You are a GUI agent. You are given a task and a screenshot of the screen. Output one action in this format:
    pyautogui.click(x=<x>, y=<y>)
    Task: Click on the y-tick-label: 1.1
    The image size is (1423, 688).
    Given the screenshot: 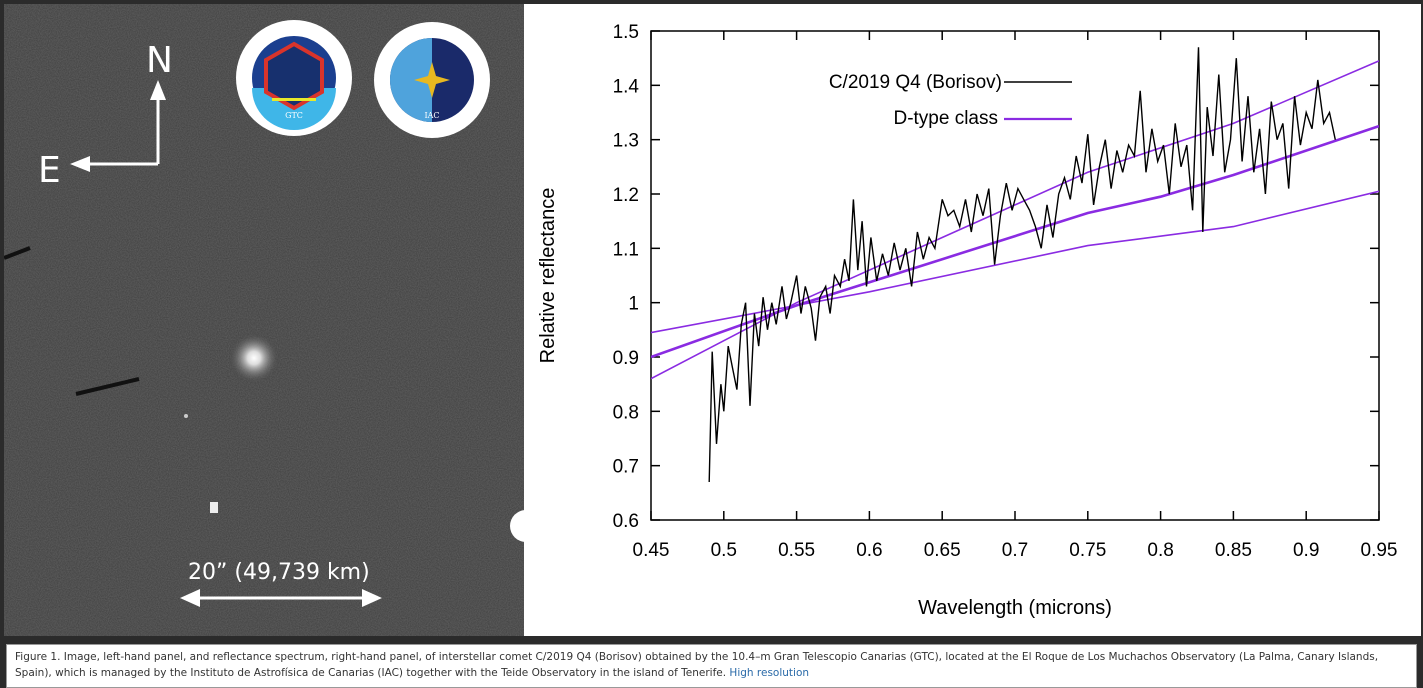 What is the action you would take?
    pyautogui.click(x=626, y=249)
    